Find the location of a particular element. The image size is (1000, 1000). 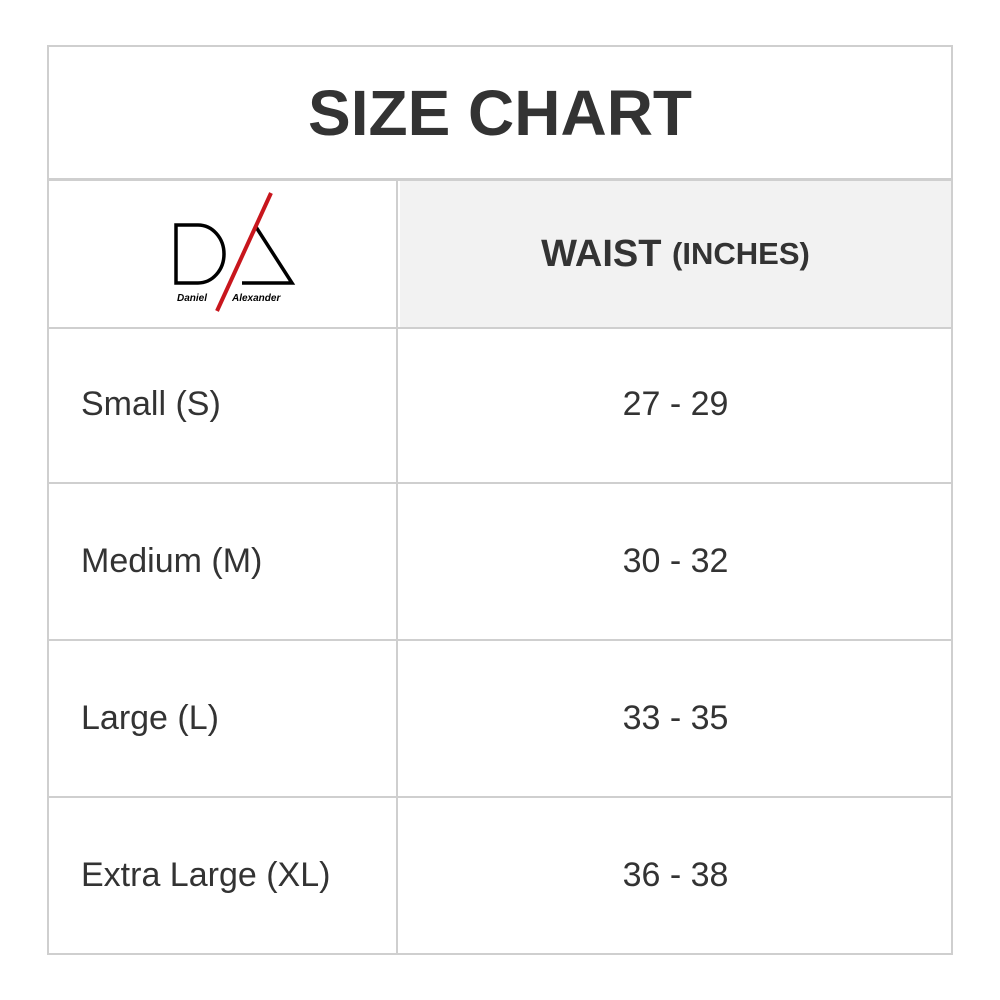

waist-unit: (INCHES) is located at coordinates (741, 253).